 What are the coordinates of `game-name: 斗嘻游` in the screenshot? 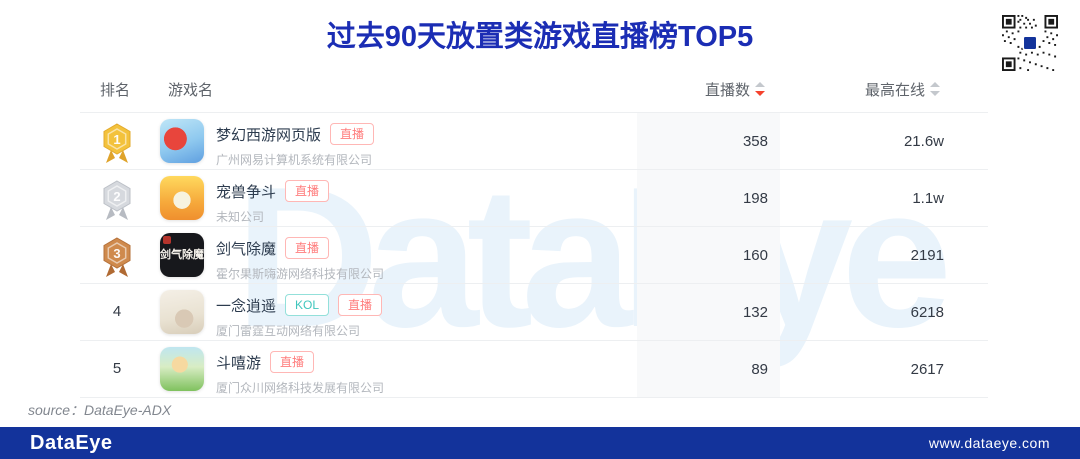 It's located at (239, 363).